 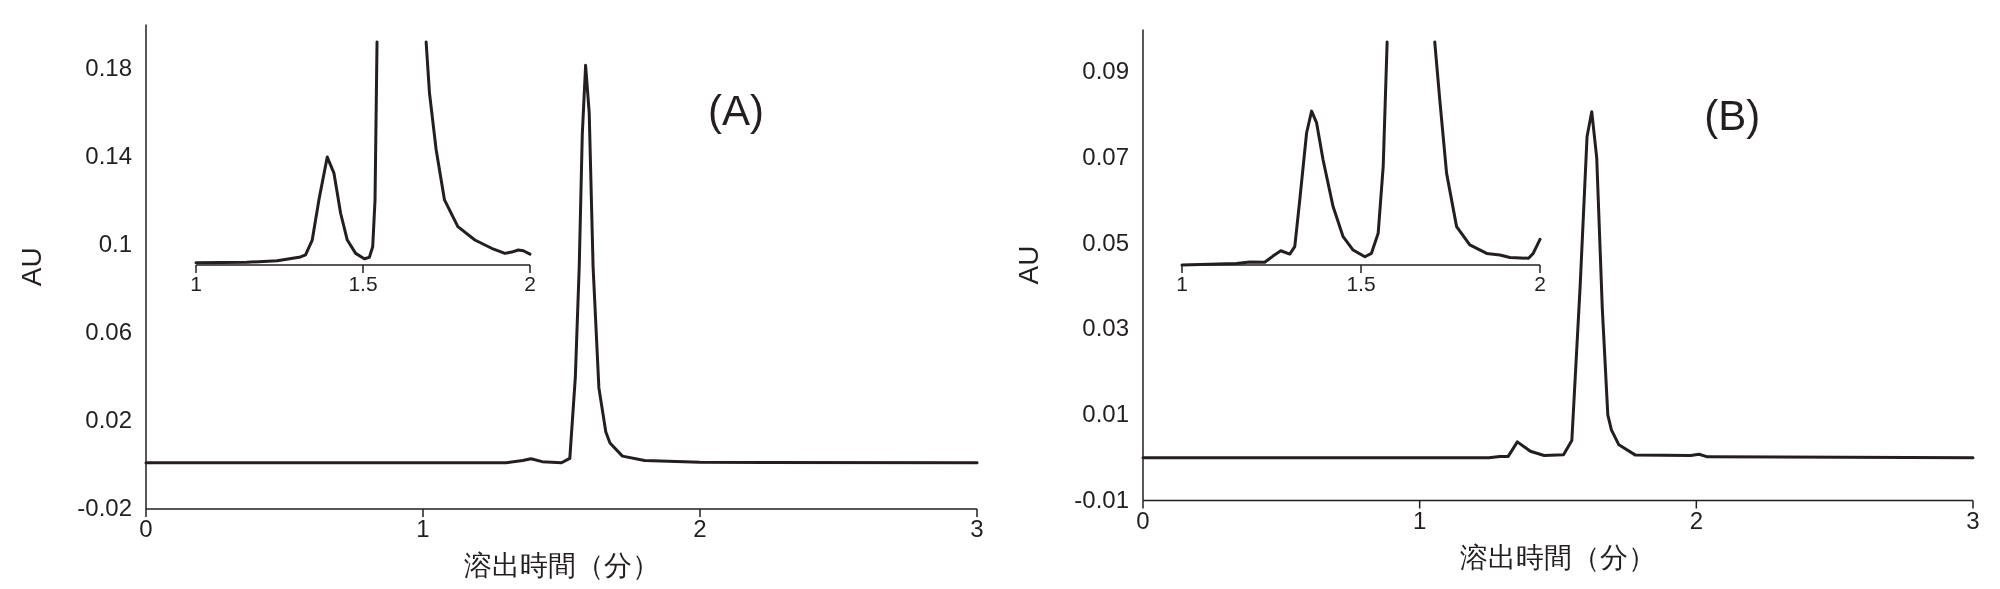 I want to click on y-tick: 0.06, so click(x=108, y=331).